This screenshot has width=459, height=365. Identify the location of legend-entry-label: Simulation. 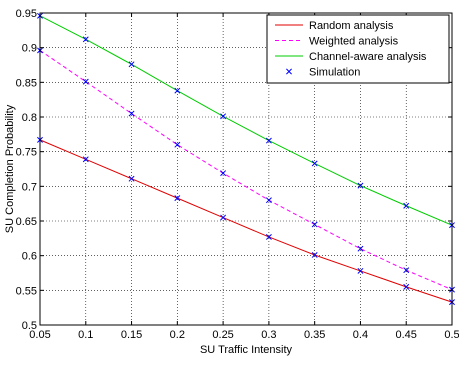
(334, 73).